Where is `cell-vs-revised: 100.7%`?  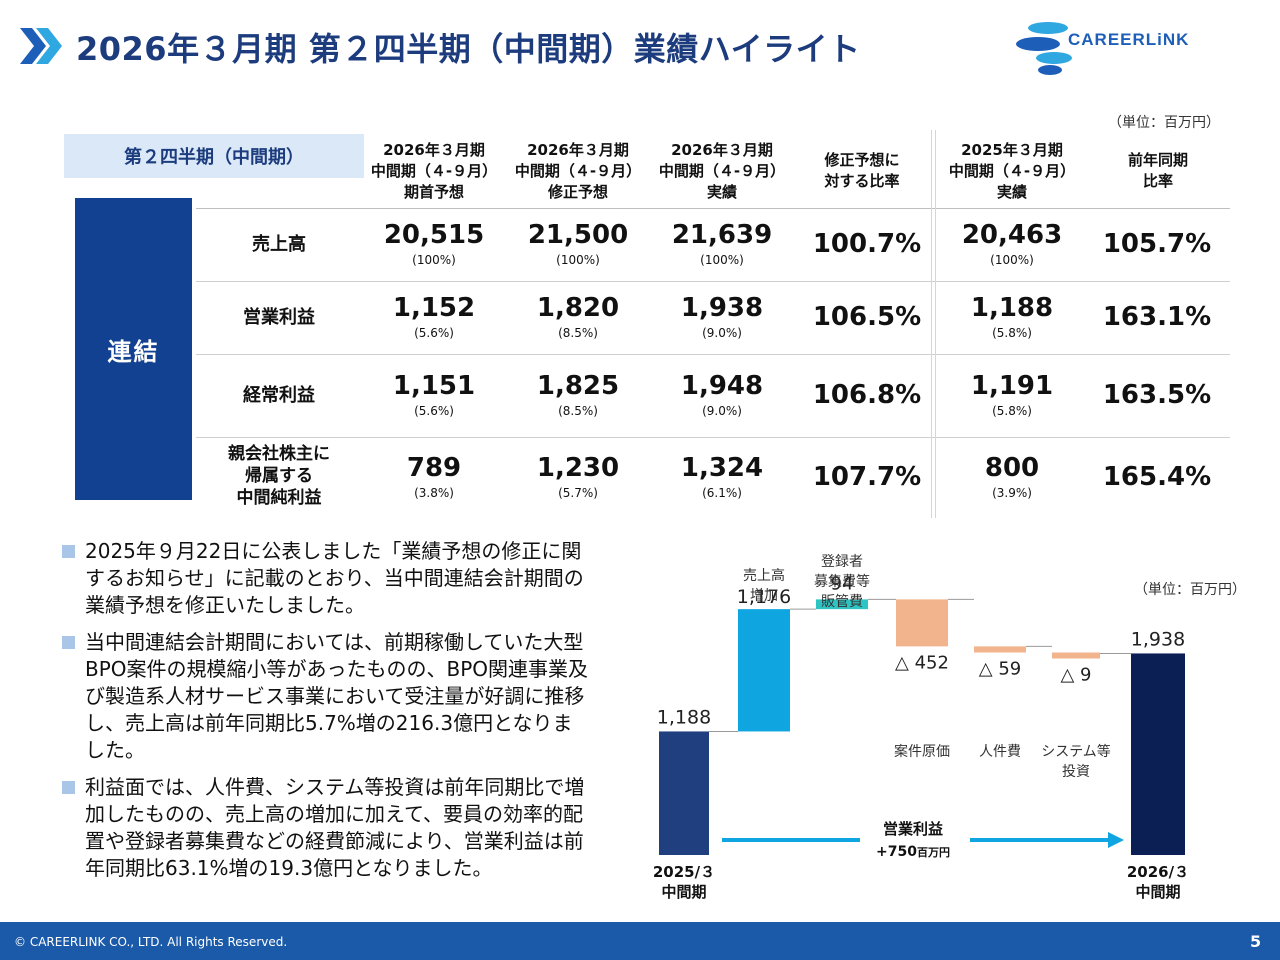
cell-vs-revised: 100.7% is located at coordinates (867, 244).